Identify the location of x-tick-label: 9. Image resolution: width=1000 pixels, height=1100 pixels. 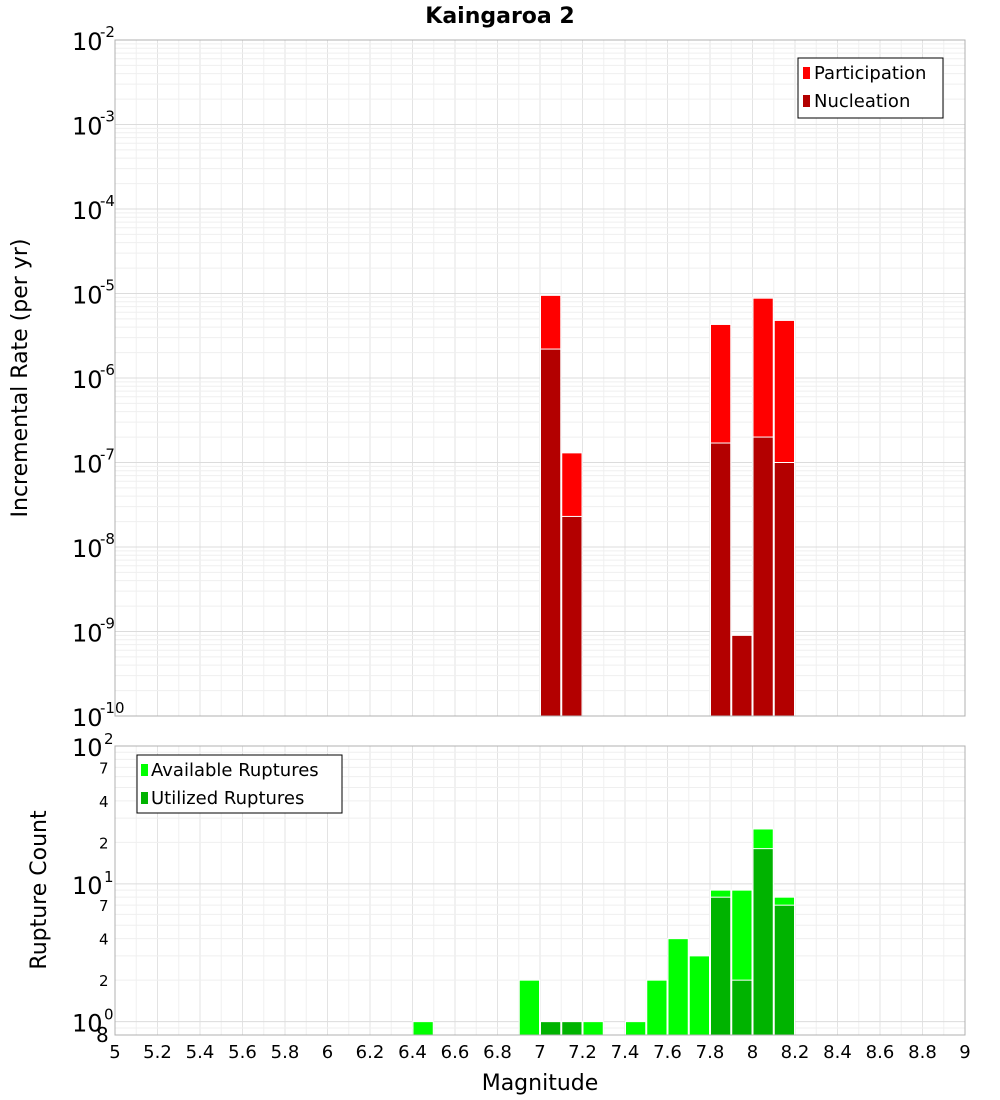
(964, 1052).